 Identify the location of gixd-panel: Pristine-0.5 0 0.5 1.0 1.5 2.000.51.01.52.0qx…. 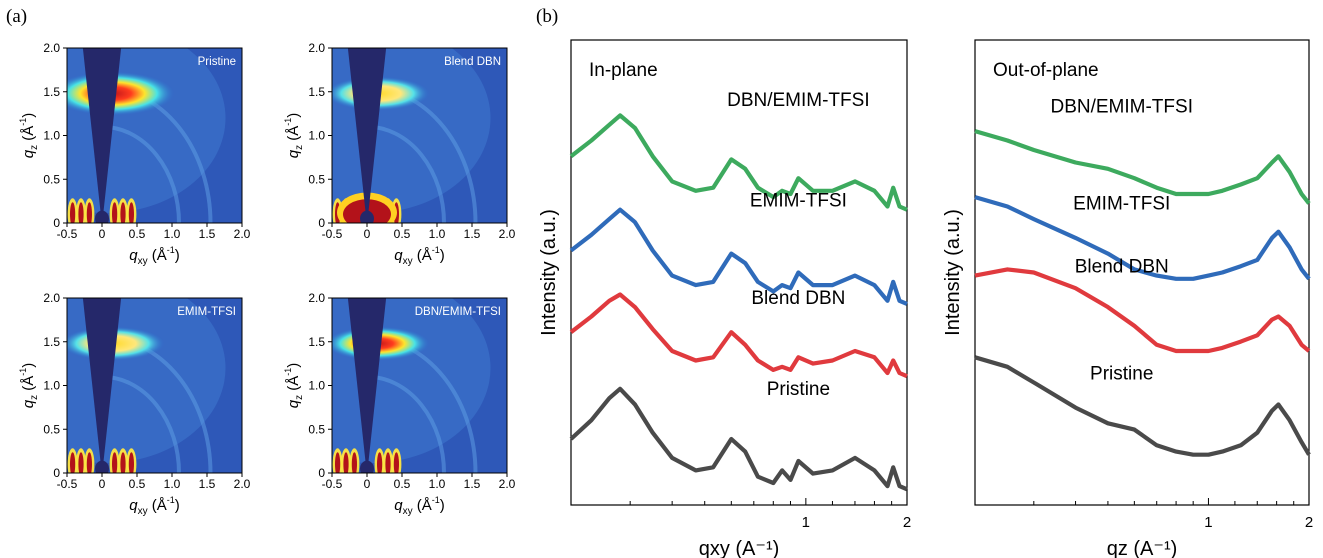
(134, 154).